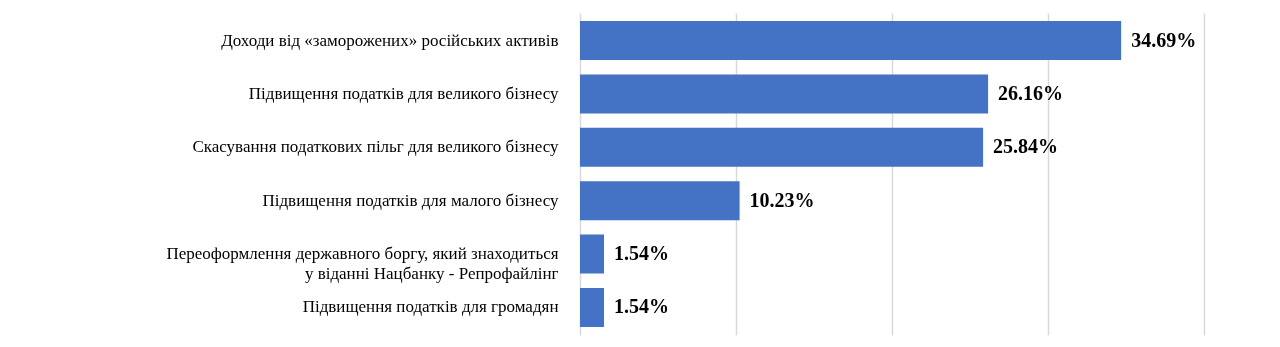 This screenshot has height=347, width=1280. What do you see at coordinates (375, 147) in the screenshot?
I see `y-tick-label: Скасування податкових пільг для великого бізнесу` at bounding box center [375, 147].